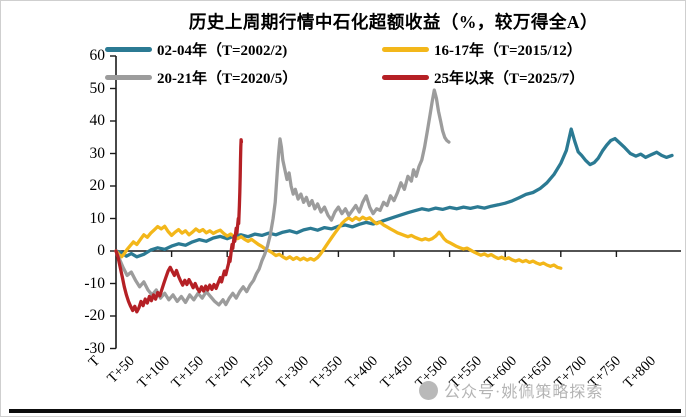 The height and width of the screenshot is (417, 686). I want to click on legend-item-0: 02-04年（T=2002/2), so click(196, 49).